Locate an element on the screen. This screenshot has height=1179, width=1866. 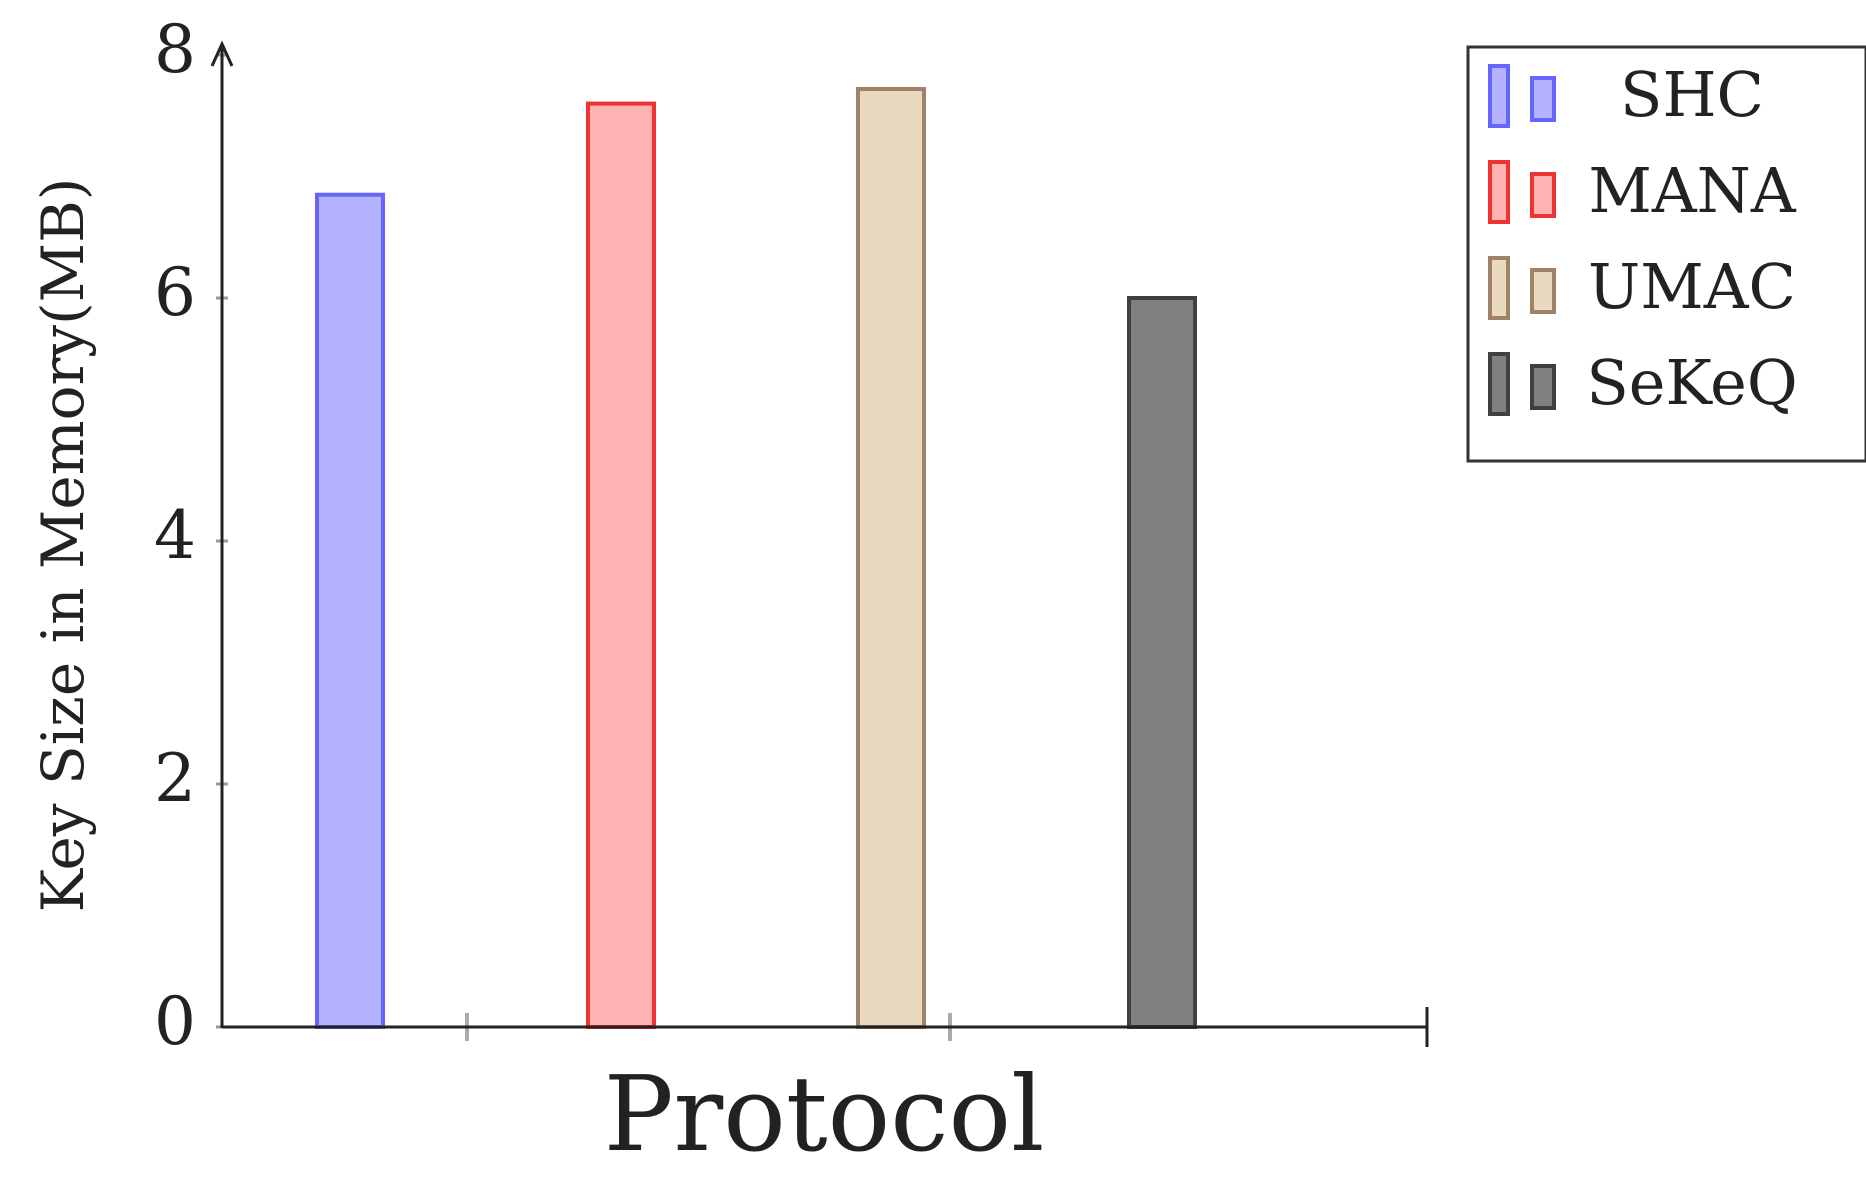
legend: SHC MANA UMAC SeKeQ is located at coordinates (1666, 254).